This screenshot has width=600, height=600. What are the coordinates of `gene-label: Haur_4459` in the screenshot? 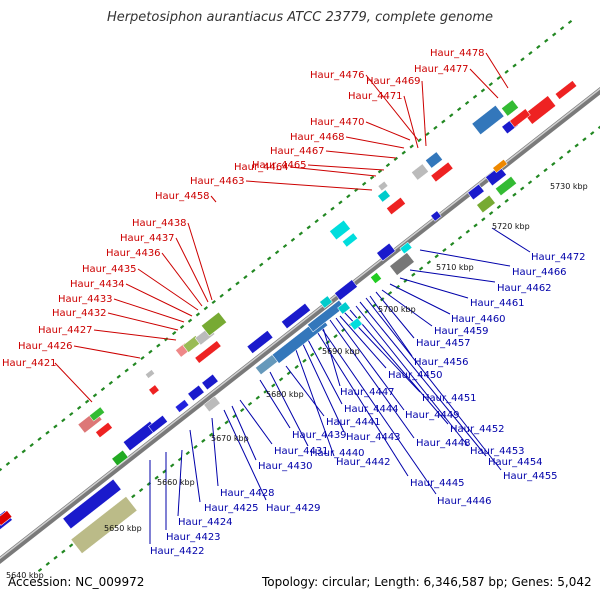 It's located at (461, 331).